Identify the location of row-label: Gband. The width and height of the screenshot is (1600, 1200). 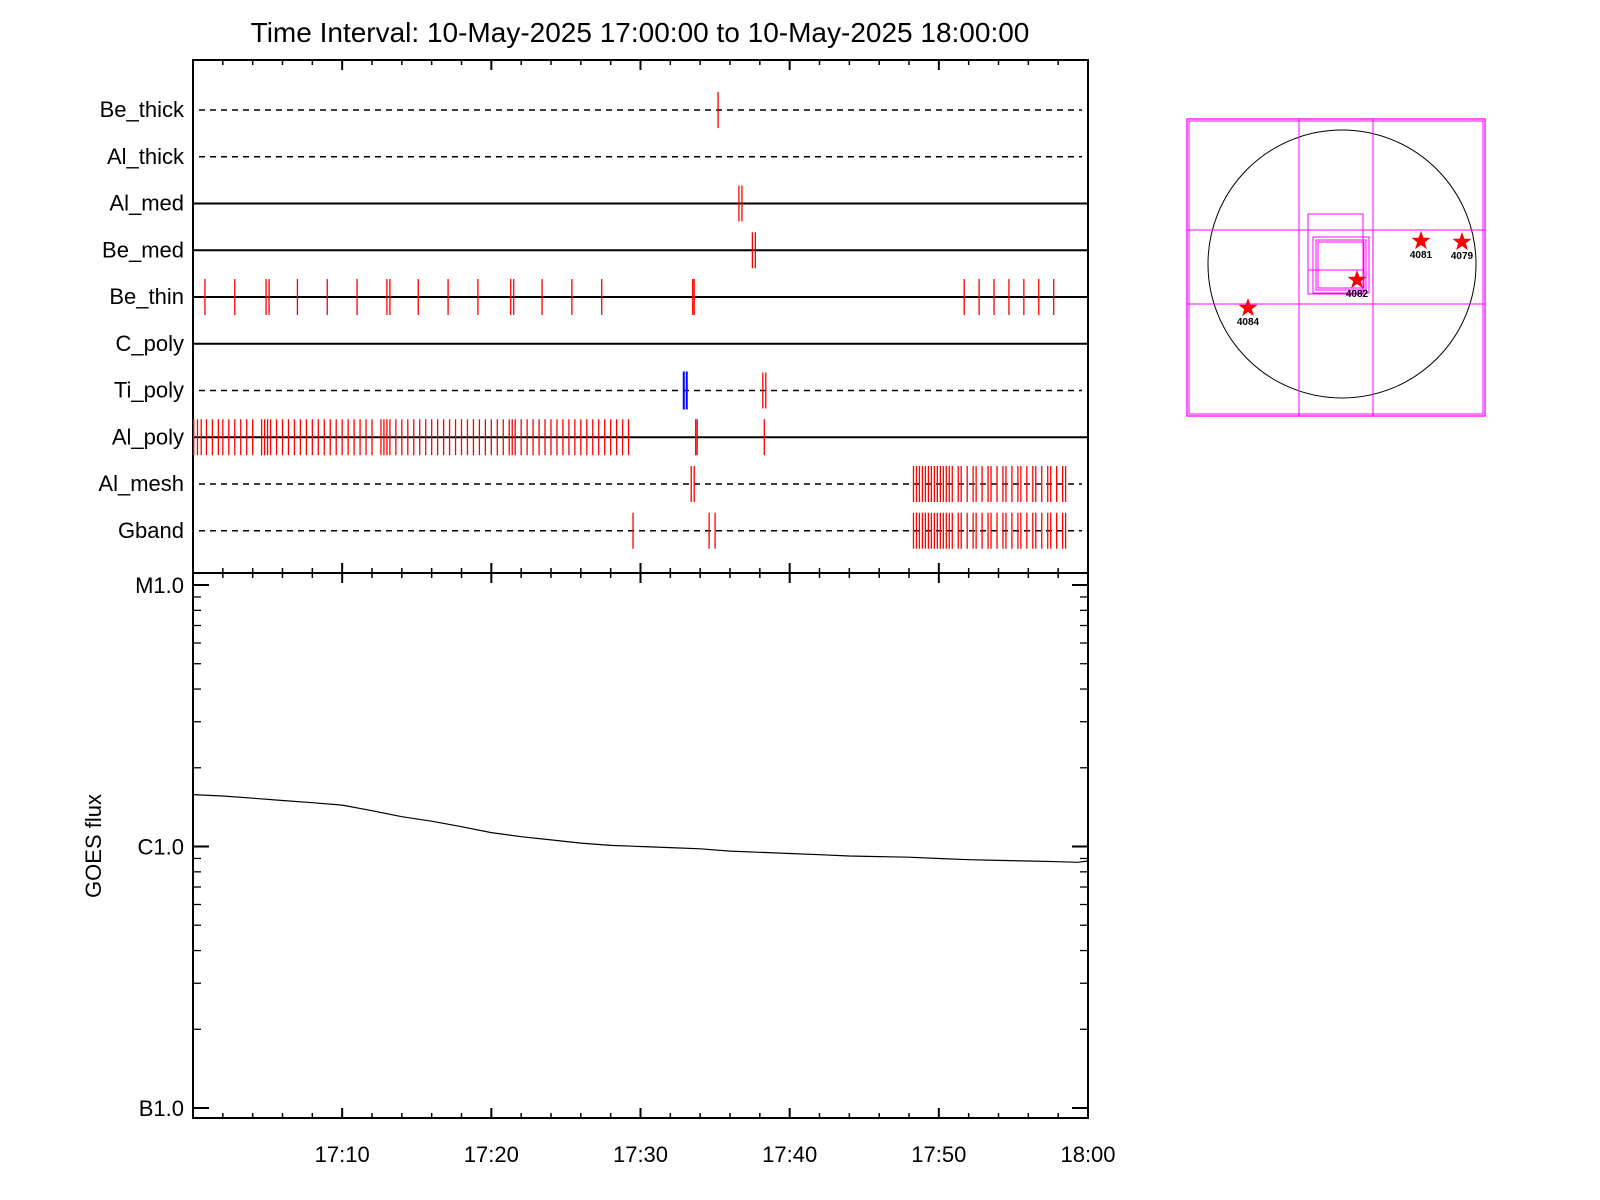
(151, 530).